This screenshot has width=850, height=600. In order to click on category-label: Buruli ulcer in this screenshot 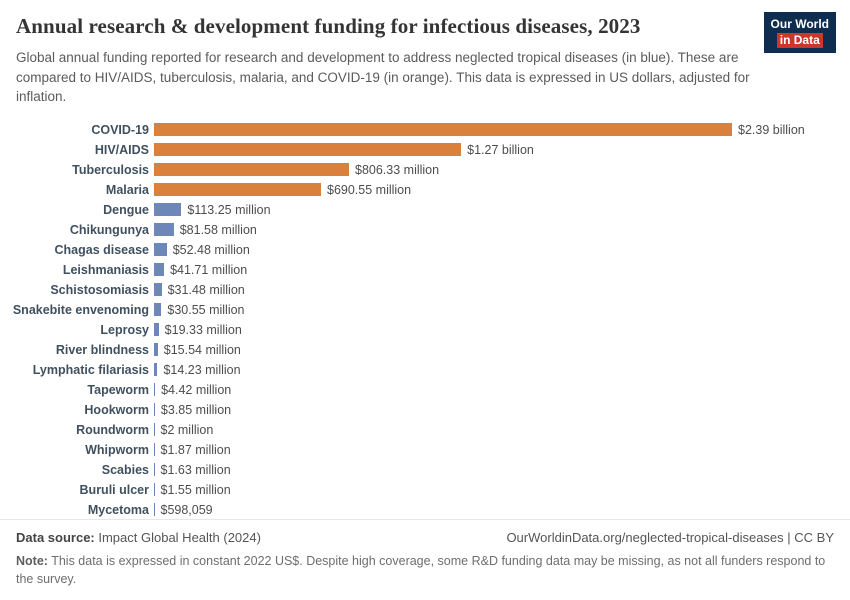, I will do `click(114, 489)`.